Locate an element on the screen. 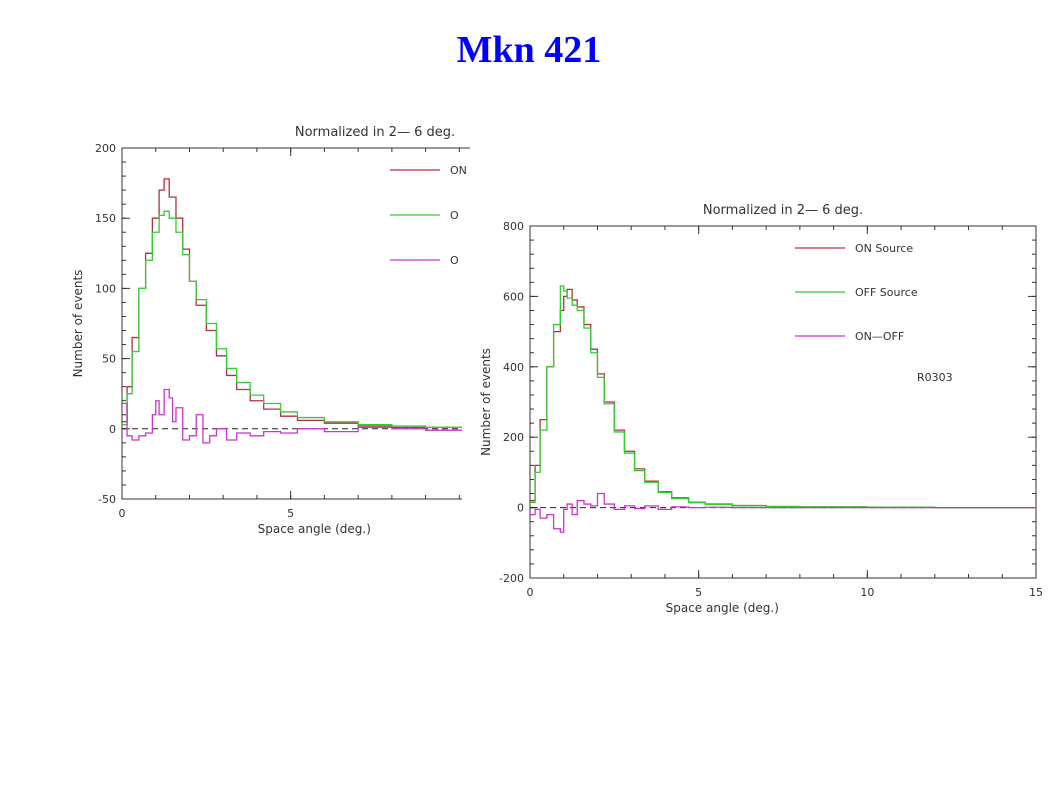 This screenshot has height=794, width=1058. legend-label-1: OFF Source is located at coordinates (886, 292).